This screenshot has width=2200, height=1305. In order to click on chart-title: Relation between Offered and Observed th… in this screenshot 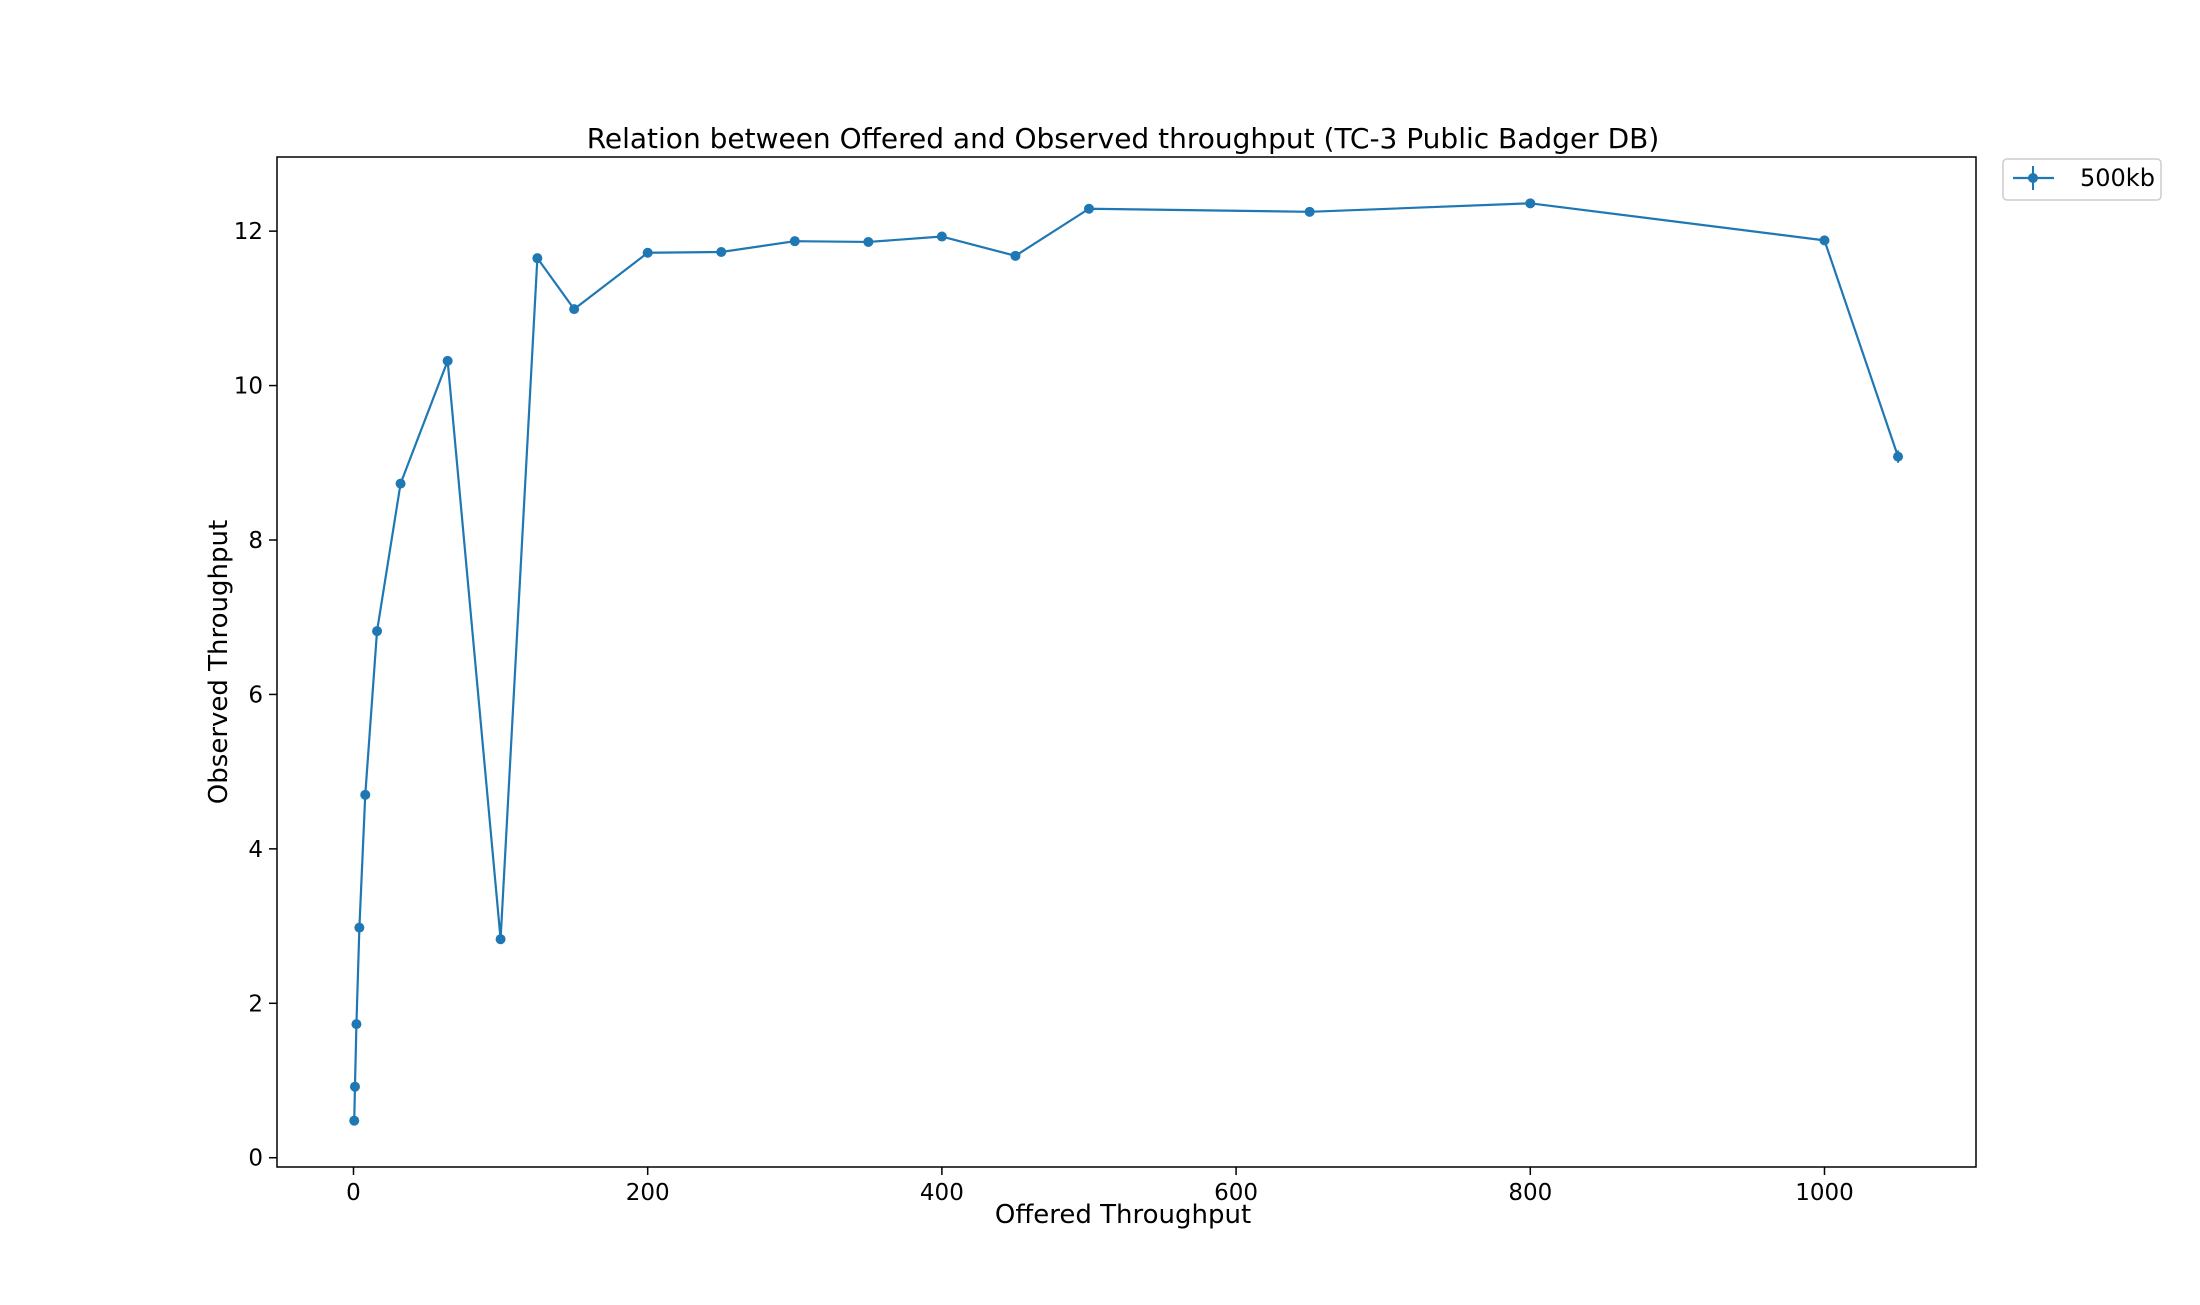, I will do `click(1123, 138)`.